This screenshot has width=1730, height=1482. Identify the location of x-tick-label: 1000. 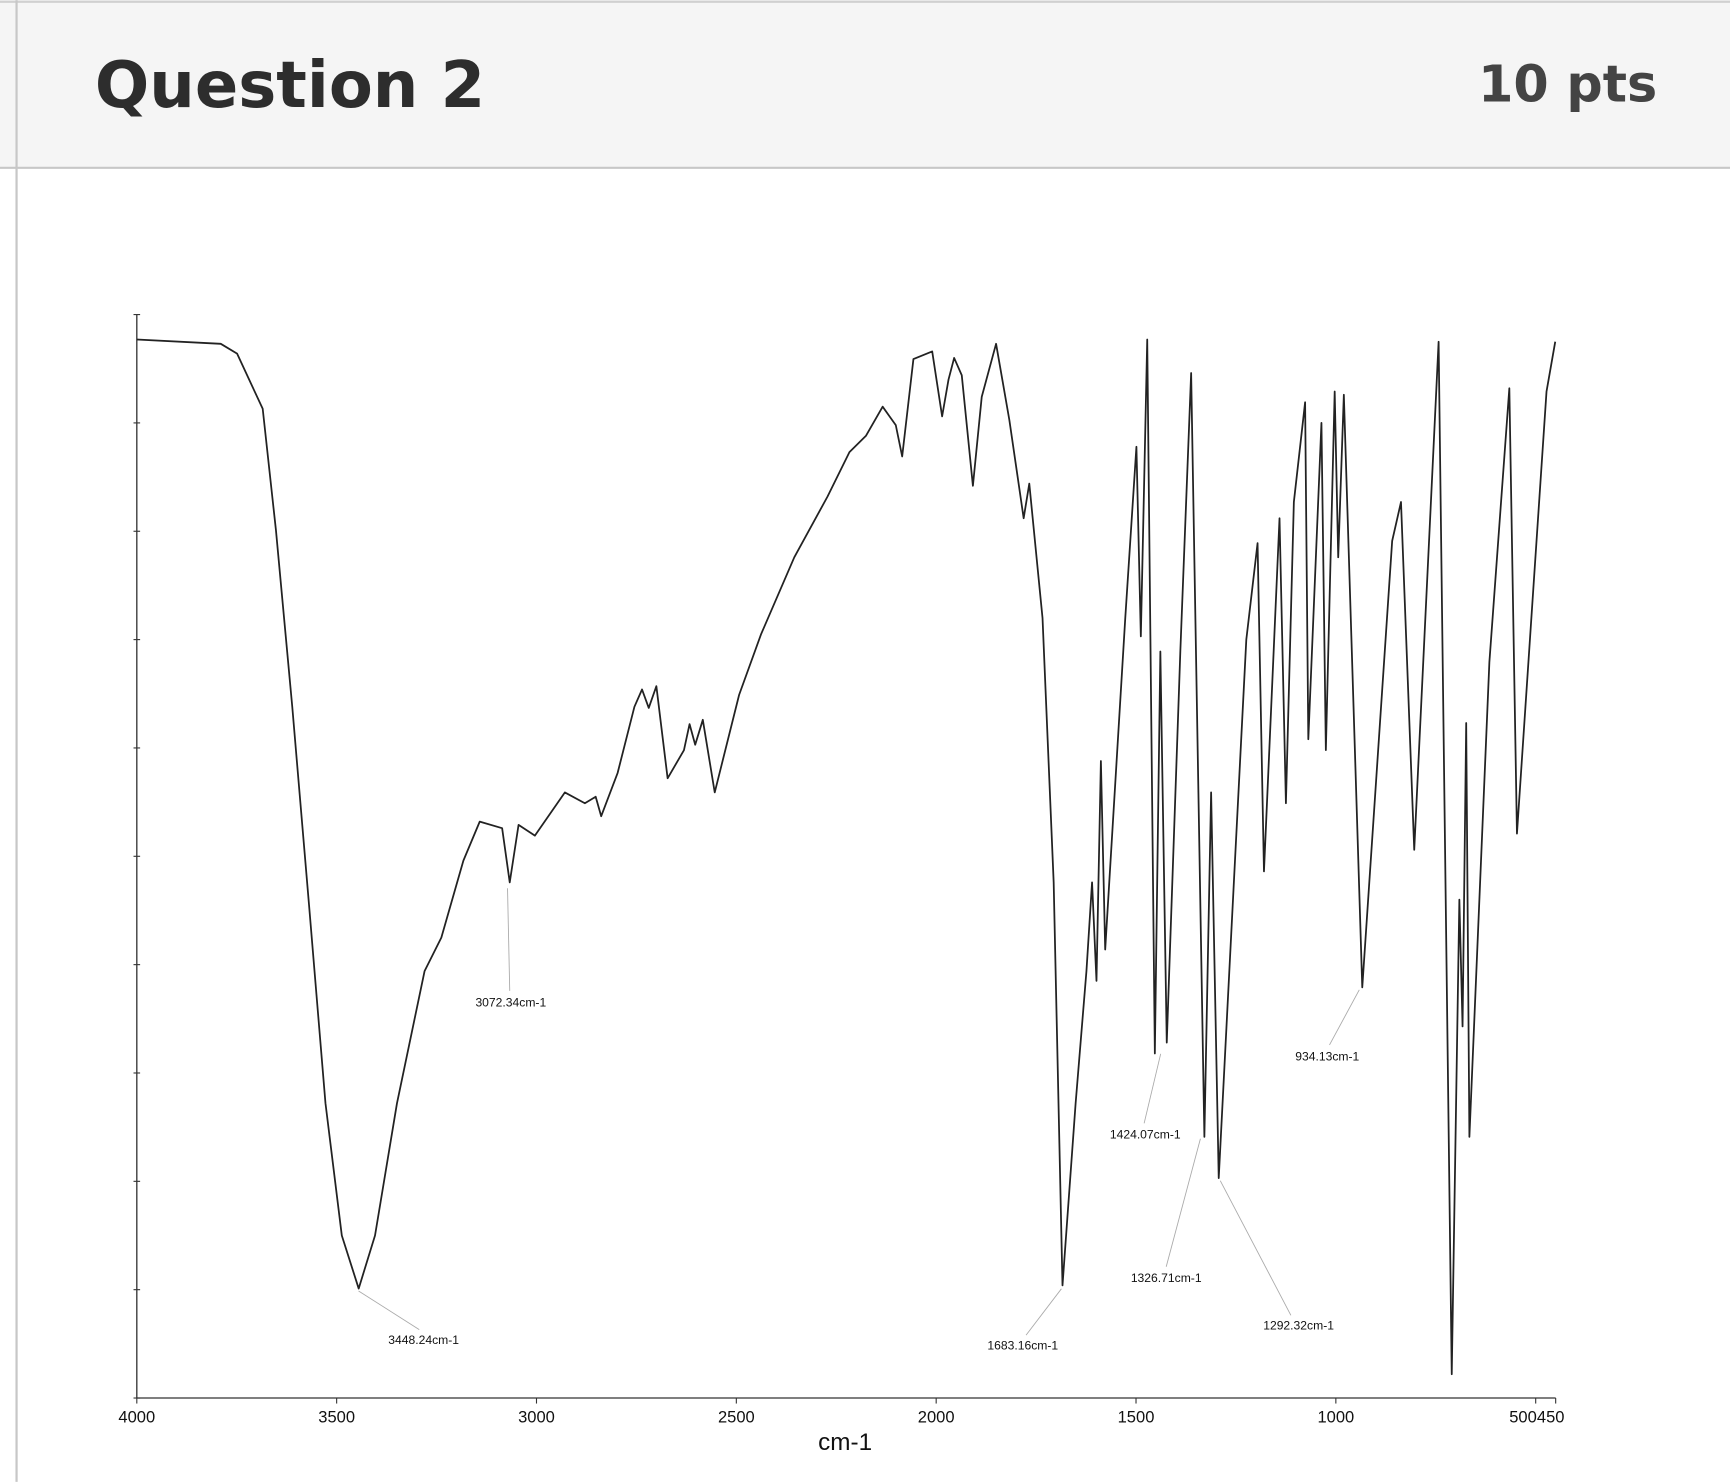
(1335, 1416).